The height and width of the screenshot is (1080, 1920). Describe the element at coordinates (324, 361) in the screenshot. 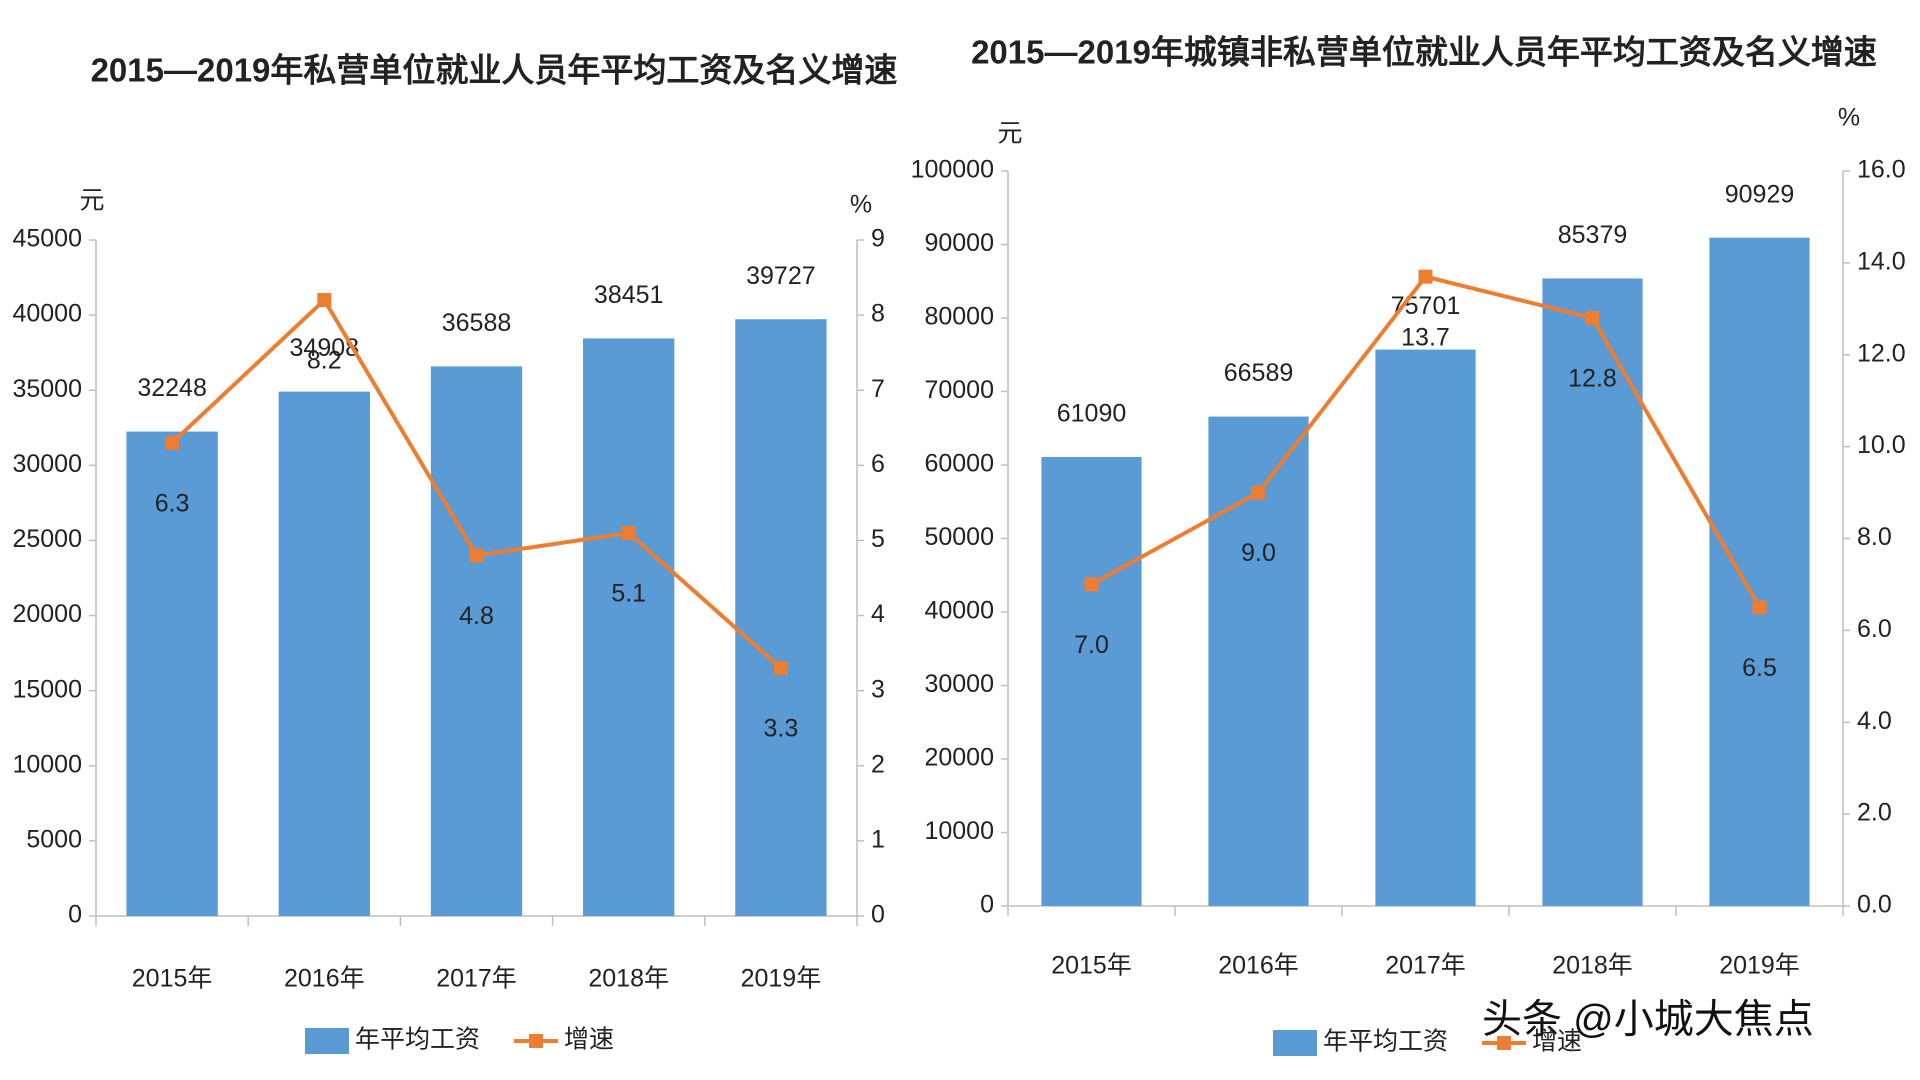

I see `line-value-label: 8.2` at that location.